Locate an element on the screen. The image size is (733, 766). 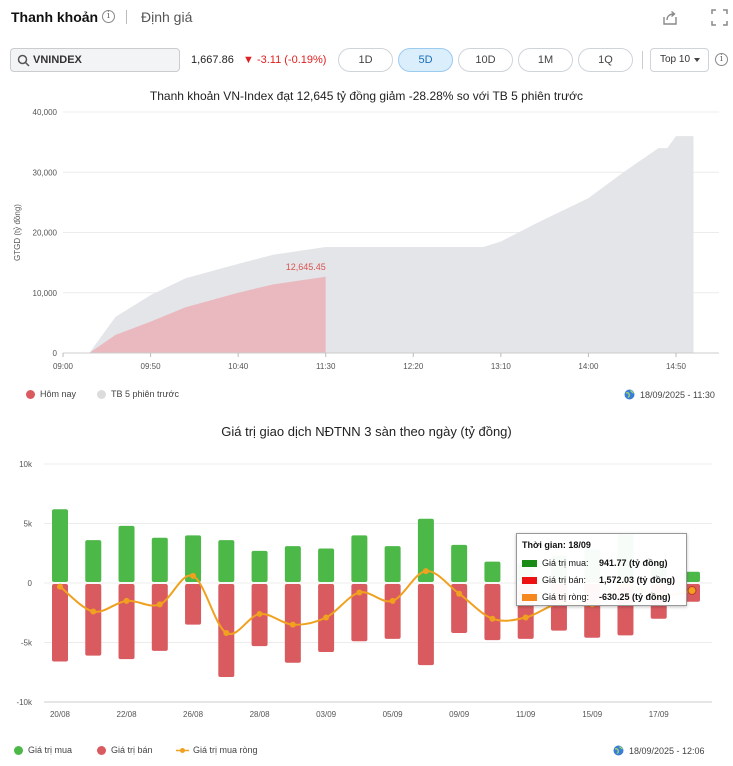
legend-label: Giá trị mua is located at coordinates (50, 750).